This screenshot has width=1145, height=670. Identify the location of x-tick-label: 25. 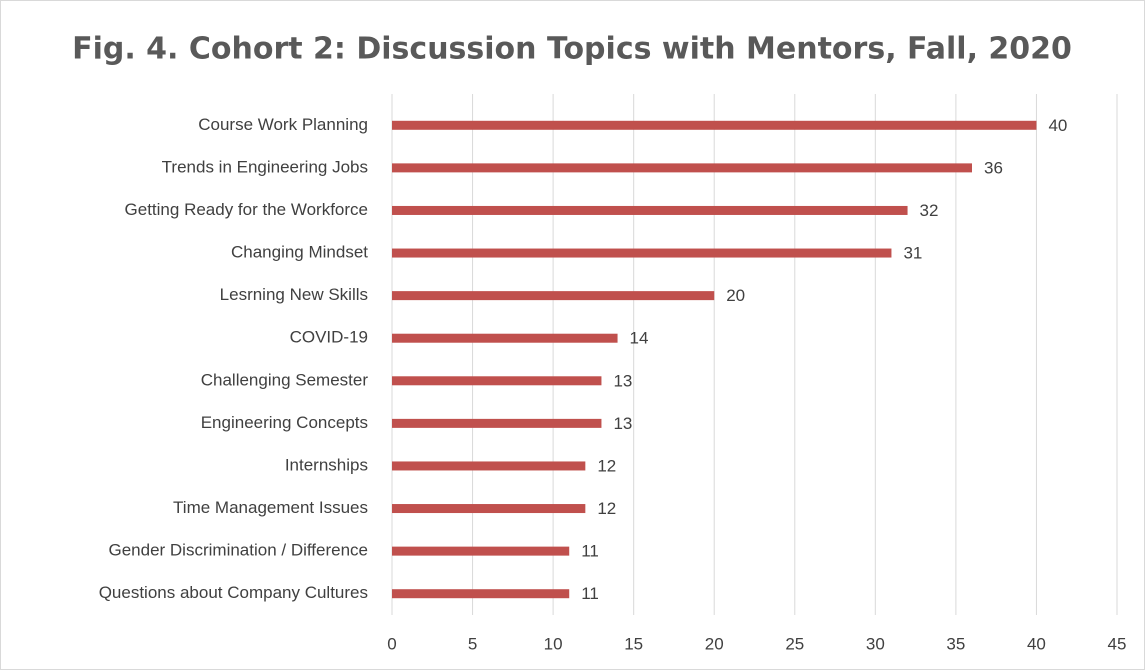
(794, 643).